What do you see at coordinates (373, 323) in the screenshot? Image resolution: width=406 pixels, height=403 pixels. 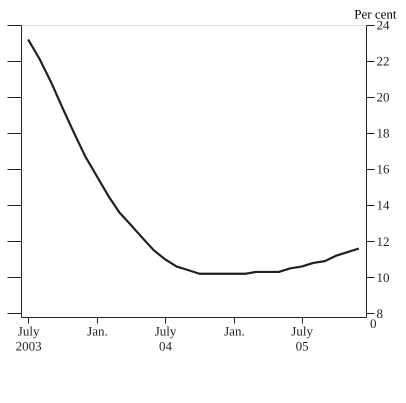 I see `text: 0` at bounding box center [373, 323].